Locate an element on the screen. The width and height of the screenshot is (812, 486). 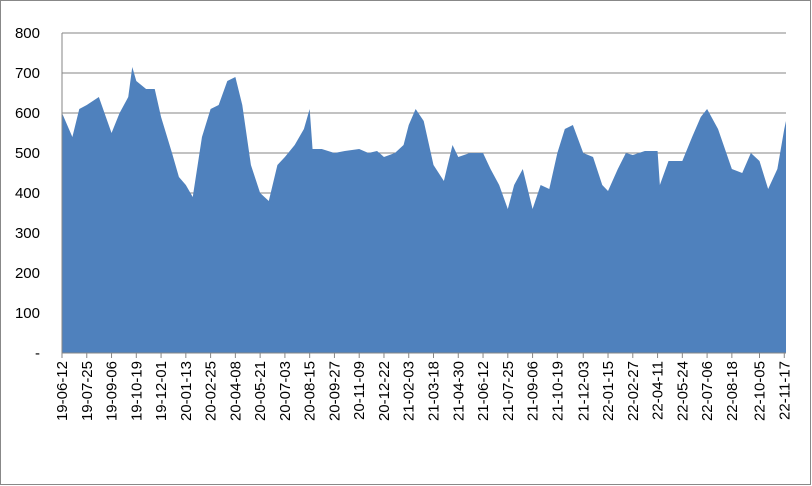
x-tick-label: 22-01-15 is located at coordinates (608, 391).